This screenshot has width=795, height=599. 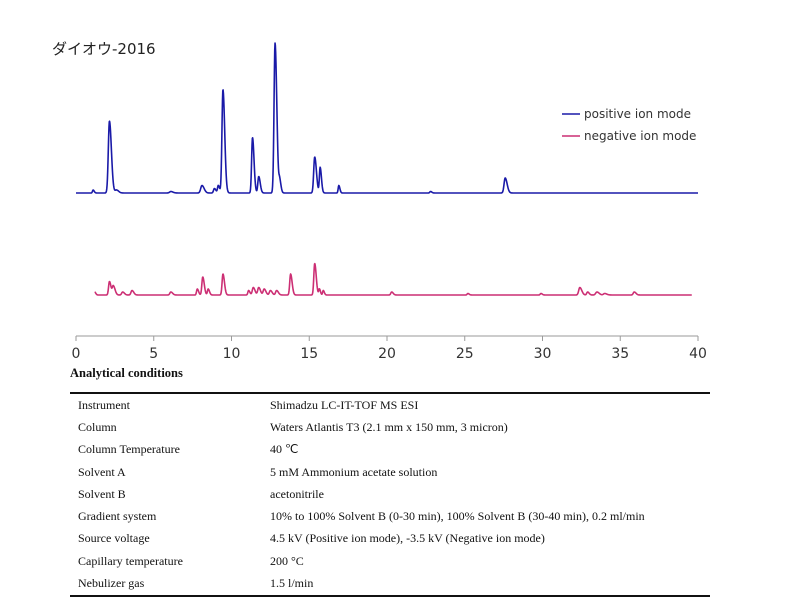 I want to click on conditions-row: Solvent B acetonitrile, so click(x=390, y=494).